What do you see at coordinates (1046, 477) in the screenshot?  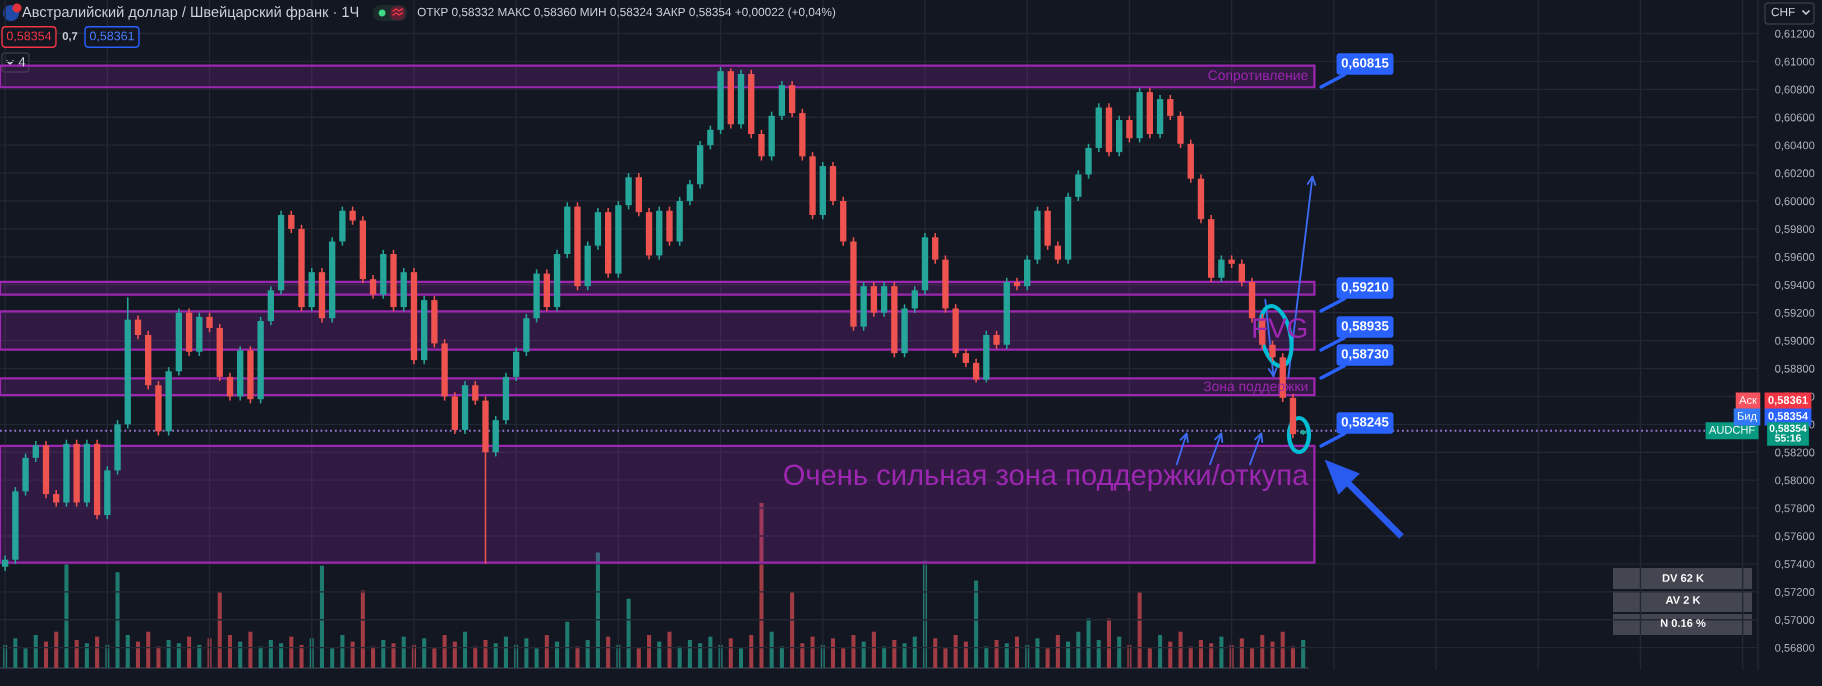 I see `band-label: Очень сильная зона поддержки/откупа` at bounding box center [1046, 477].